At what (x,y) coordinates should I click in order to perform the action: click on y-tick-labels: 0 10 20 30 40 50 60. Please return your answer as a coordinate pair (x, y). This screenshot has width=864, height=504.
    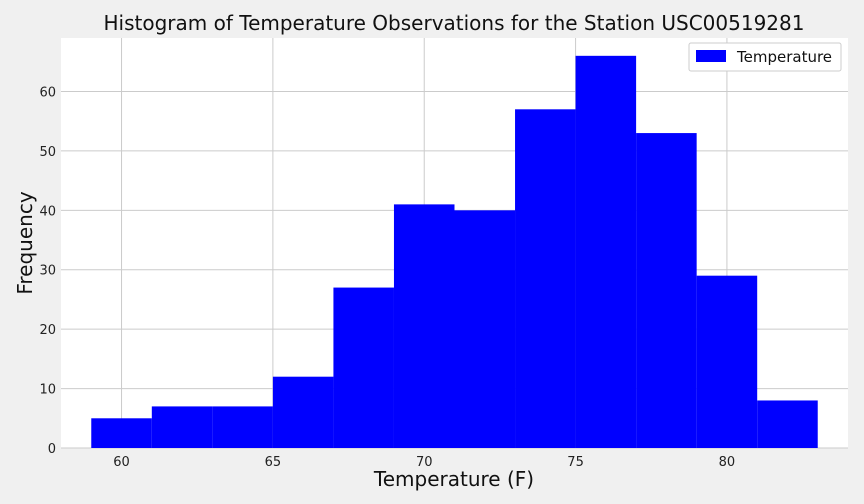
    Looking at the image, I should click on (47, 271).